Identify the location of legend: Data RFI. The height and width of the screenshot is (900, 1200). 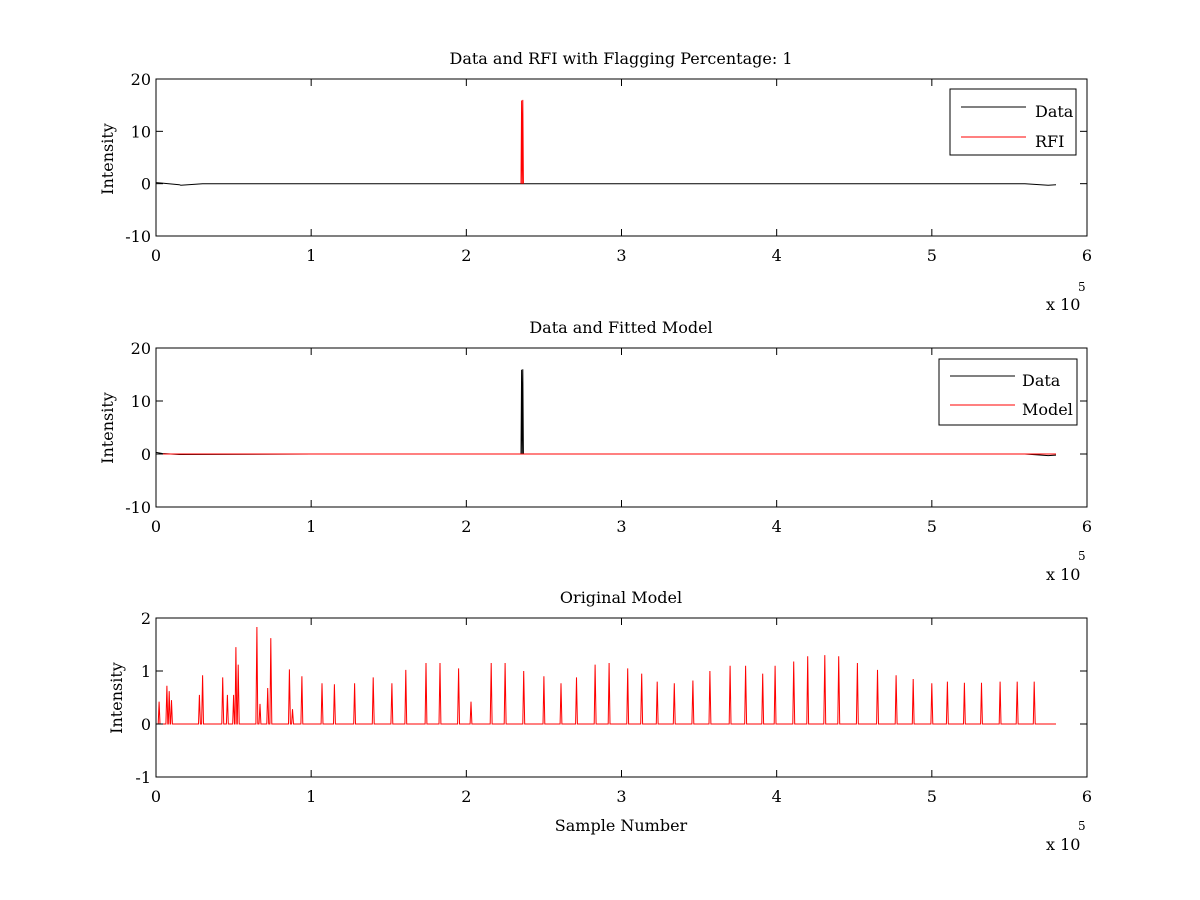
(1013, 122).